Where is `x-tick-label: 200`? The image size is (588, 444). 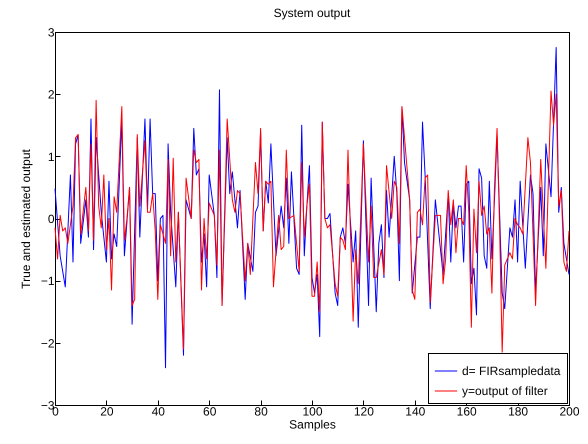 x-tick-label: 200 is located at coordinates (569, 411).